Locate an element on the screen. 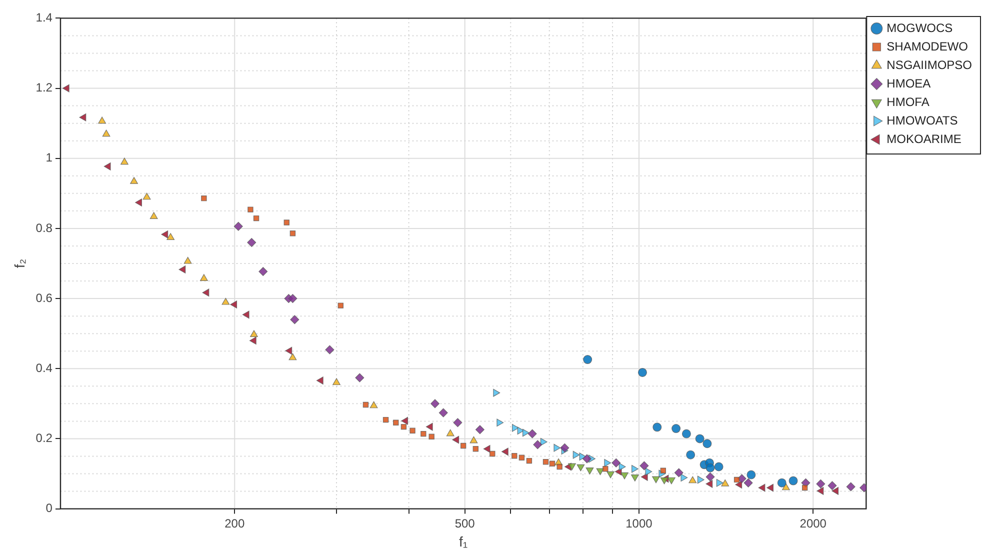 This screenshot has width=992, height=559. y-axis-title: f₂ is located at coordinates (19, 263).